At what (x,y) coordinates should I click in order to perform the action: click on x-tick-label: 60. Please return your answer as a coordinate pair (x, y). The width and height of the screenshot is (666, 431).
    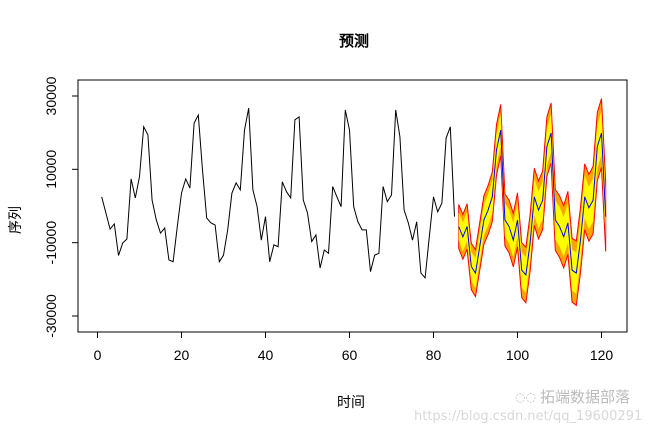
    Looking at the image, I should click on (350, 355).